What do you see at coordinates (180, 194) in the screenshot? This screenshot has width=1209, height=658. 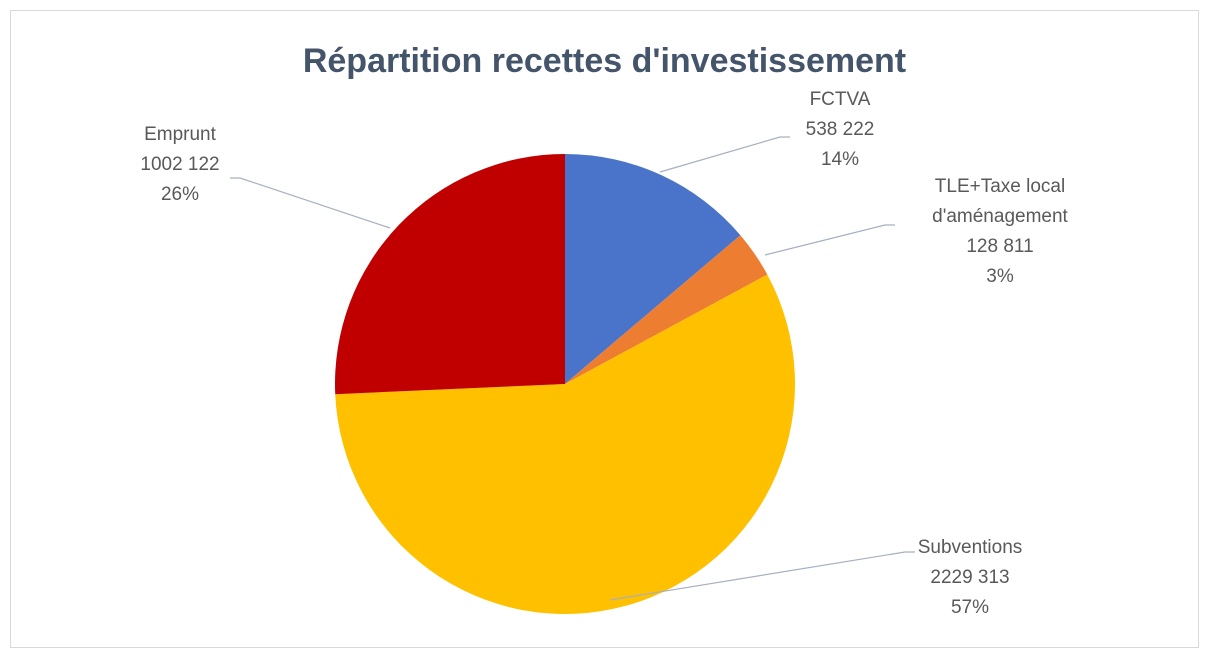 I see `label-percent: 26%` at bounding box center [180, 194].